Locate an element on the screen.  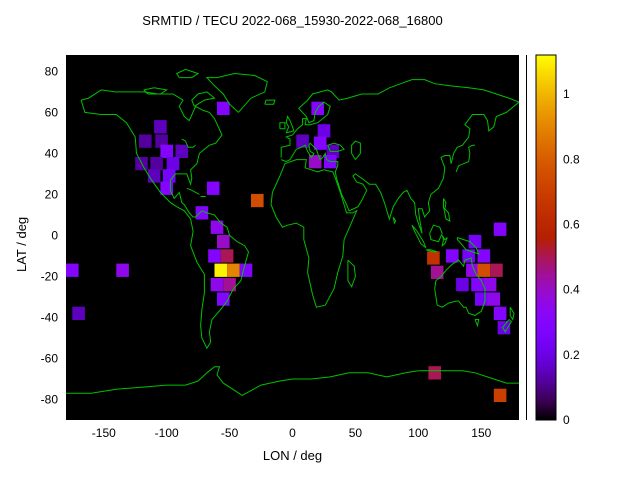
y-tick-label: 40 is located at coordinates (52, 153).